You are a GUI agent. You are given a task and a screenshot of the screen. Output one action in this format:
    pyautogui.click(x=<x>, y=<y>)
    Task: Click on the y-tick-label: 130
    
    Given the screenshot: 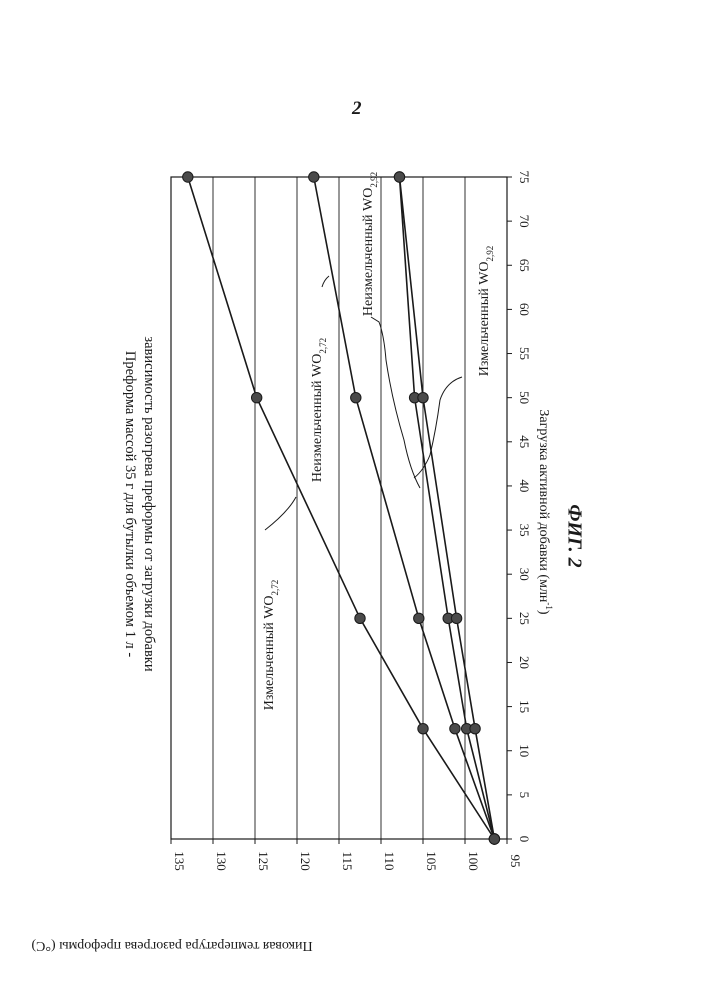 What is the action you would take?
    pyautogui.click(x=221, y=861)
    